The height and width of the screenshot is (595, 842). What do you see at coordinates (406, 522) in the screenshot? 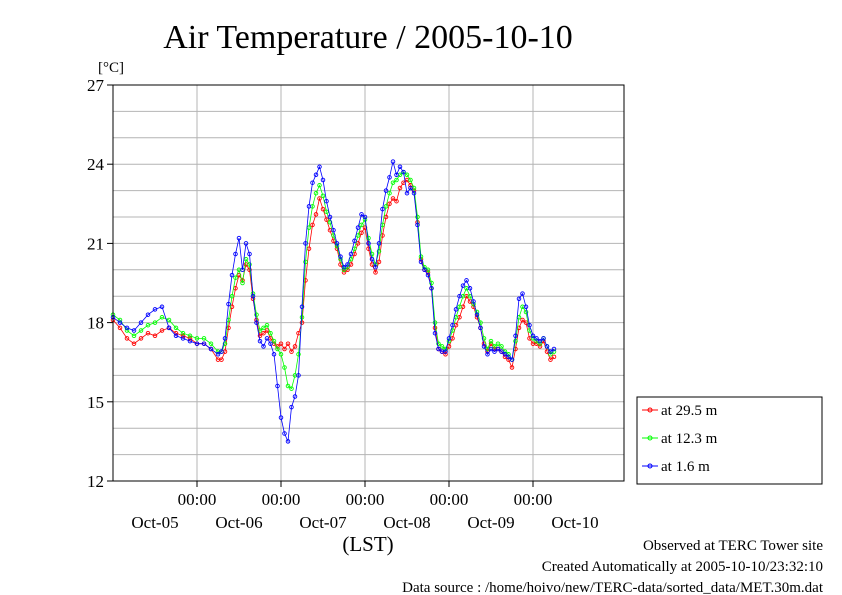
I see `x-date-label: Oct-08` at bounding box center [406, 522].